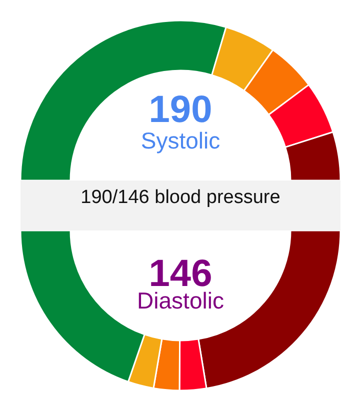 The image size is (360, 410). I want to click on text: Diastolic, so click(180, 301).